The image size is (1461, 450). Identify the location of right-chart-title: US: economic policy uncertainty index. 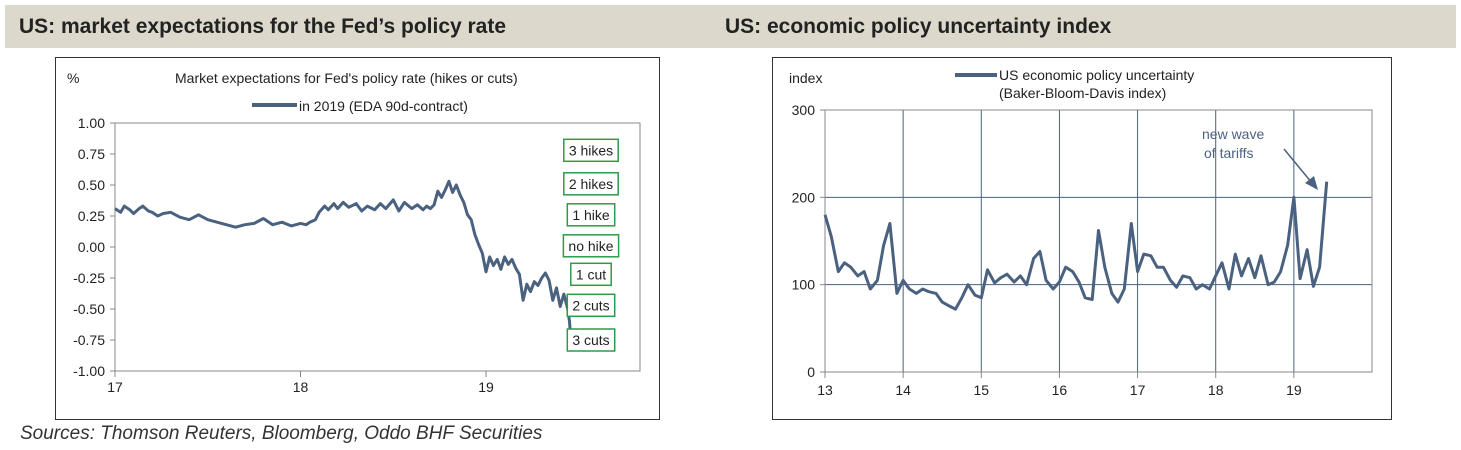
(918, 26).